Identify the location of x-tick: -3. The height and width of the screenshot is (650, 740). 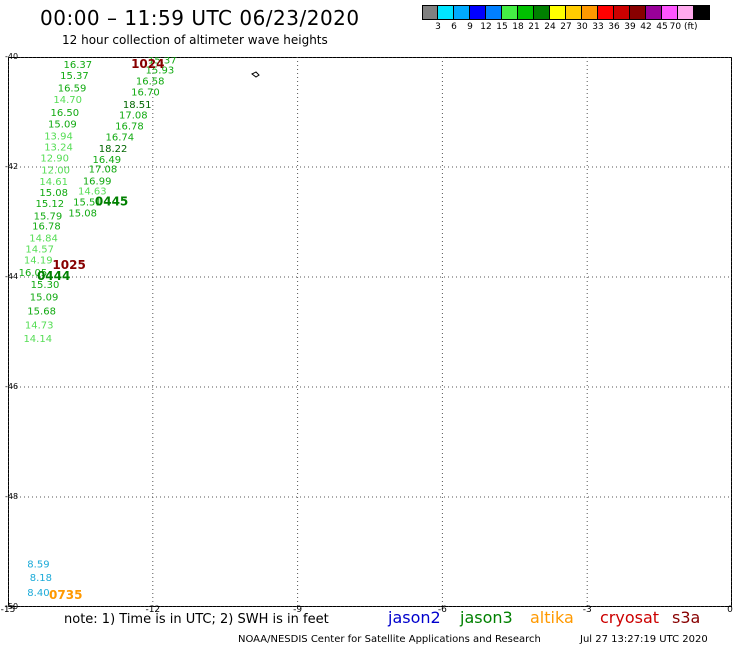
(587, 610).